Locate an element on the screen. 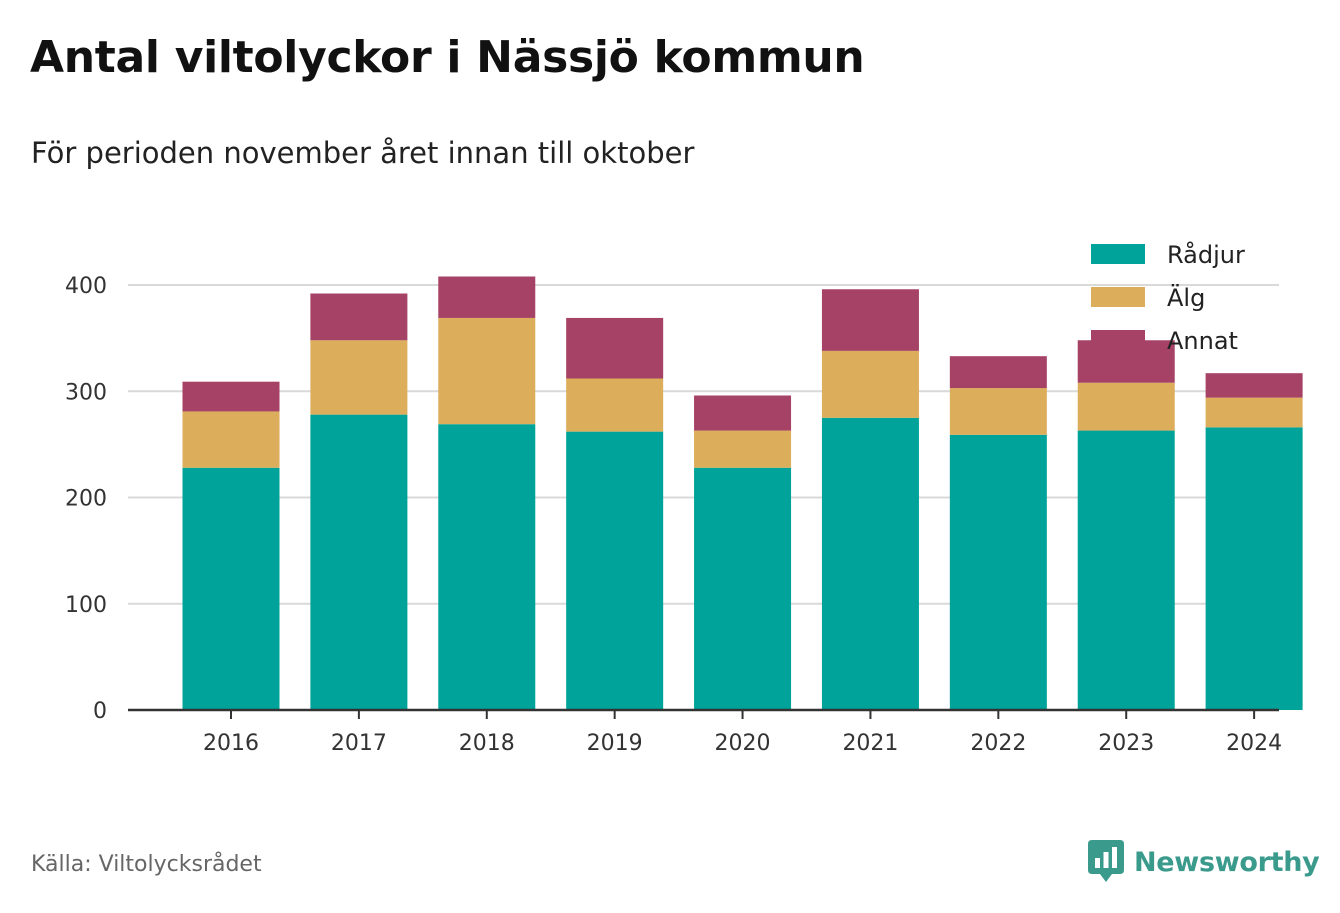 The image size is (1340, 913). x-tick-label-2020: 2020 is located at coordinates (743, 743).